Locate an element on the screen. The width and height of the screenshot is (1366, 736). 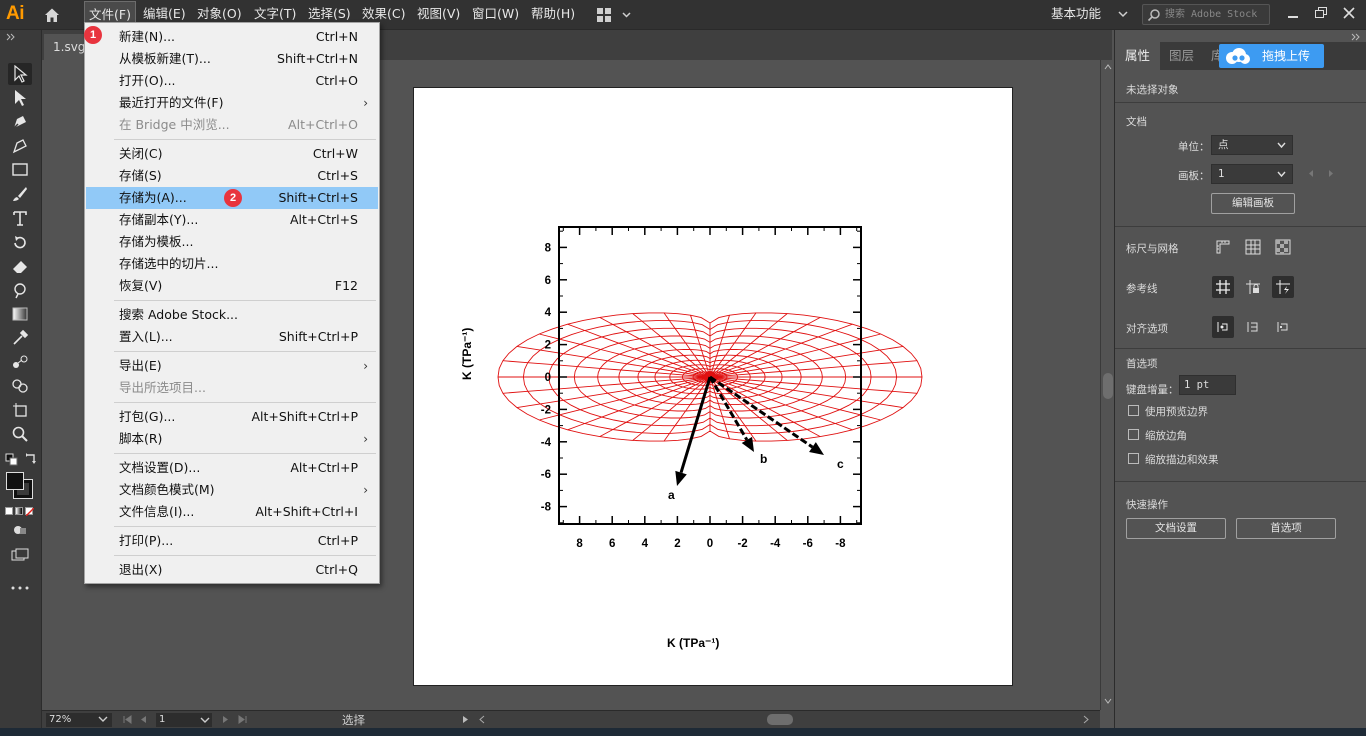
keyboard-increment-input: 1 pt is located at coordinates (1207, 385).